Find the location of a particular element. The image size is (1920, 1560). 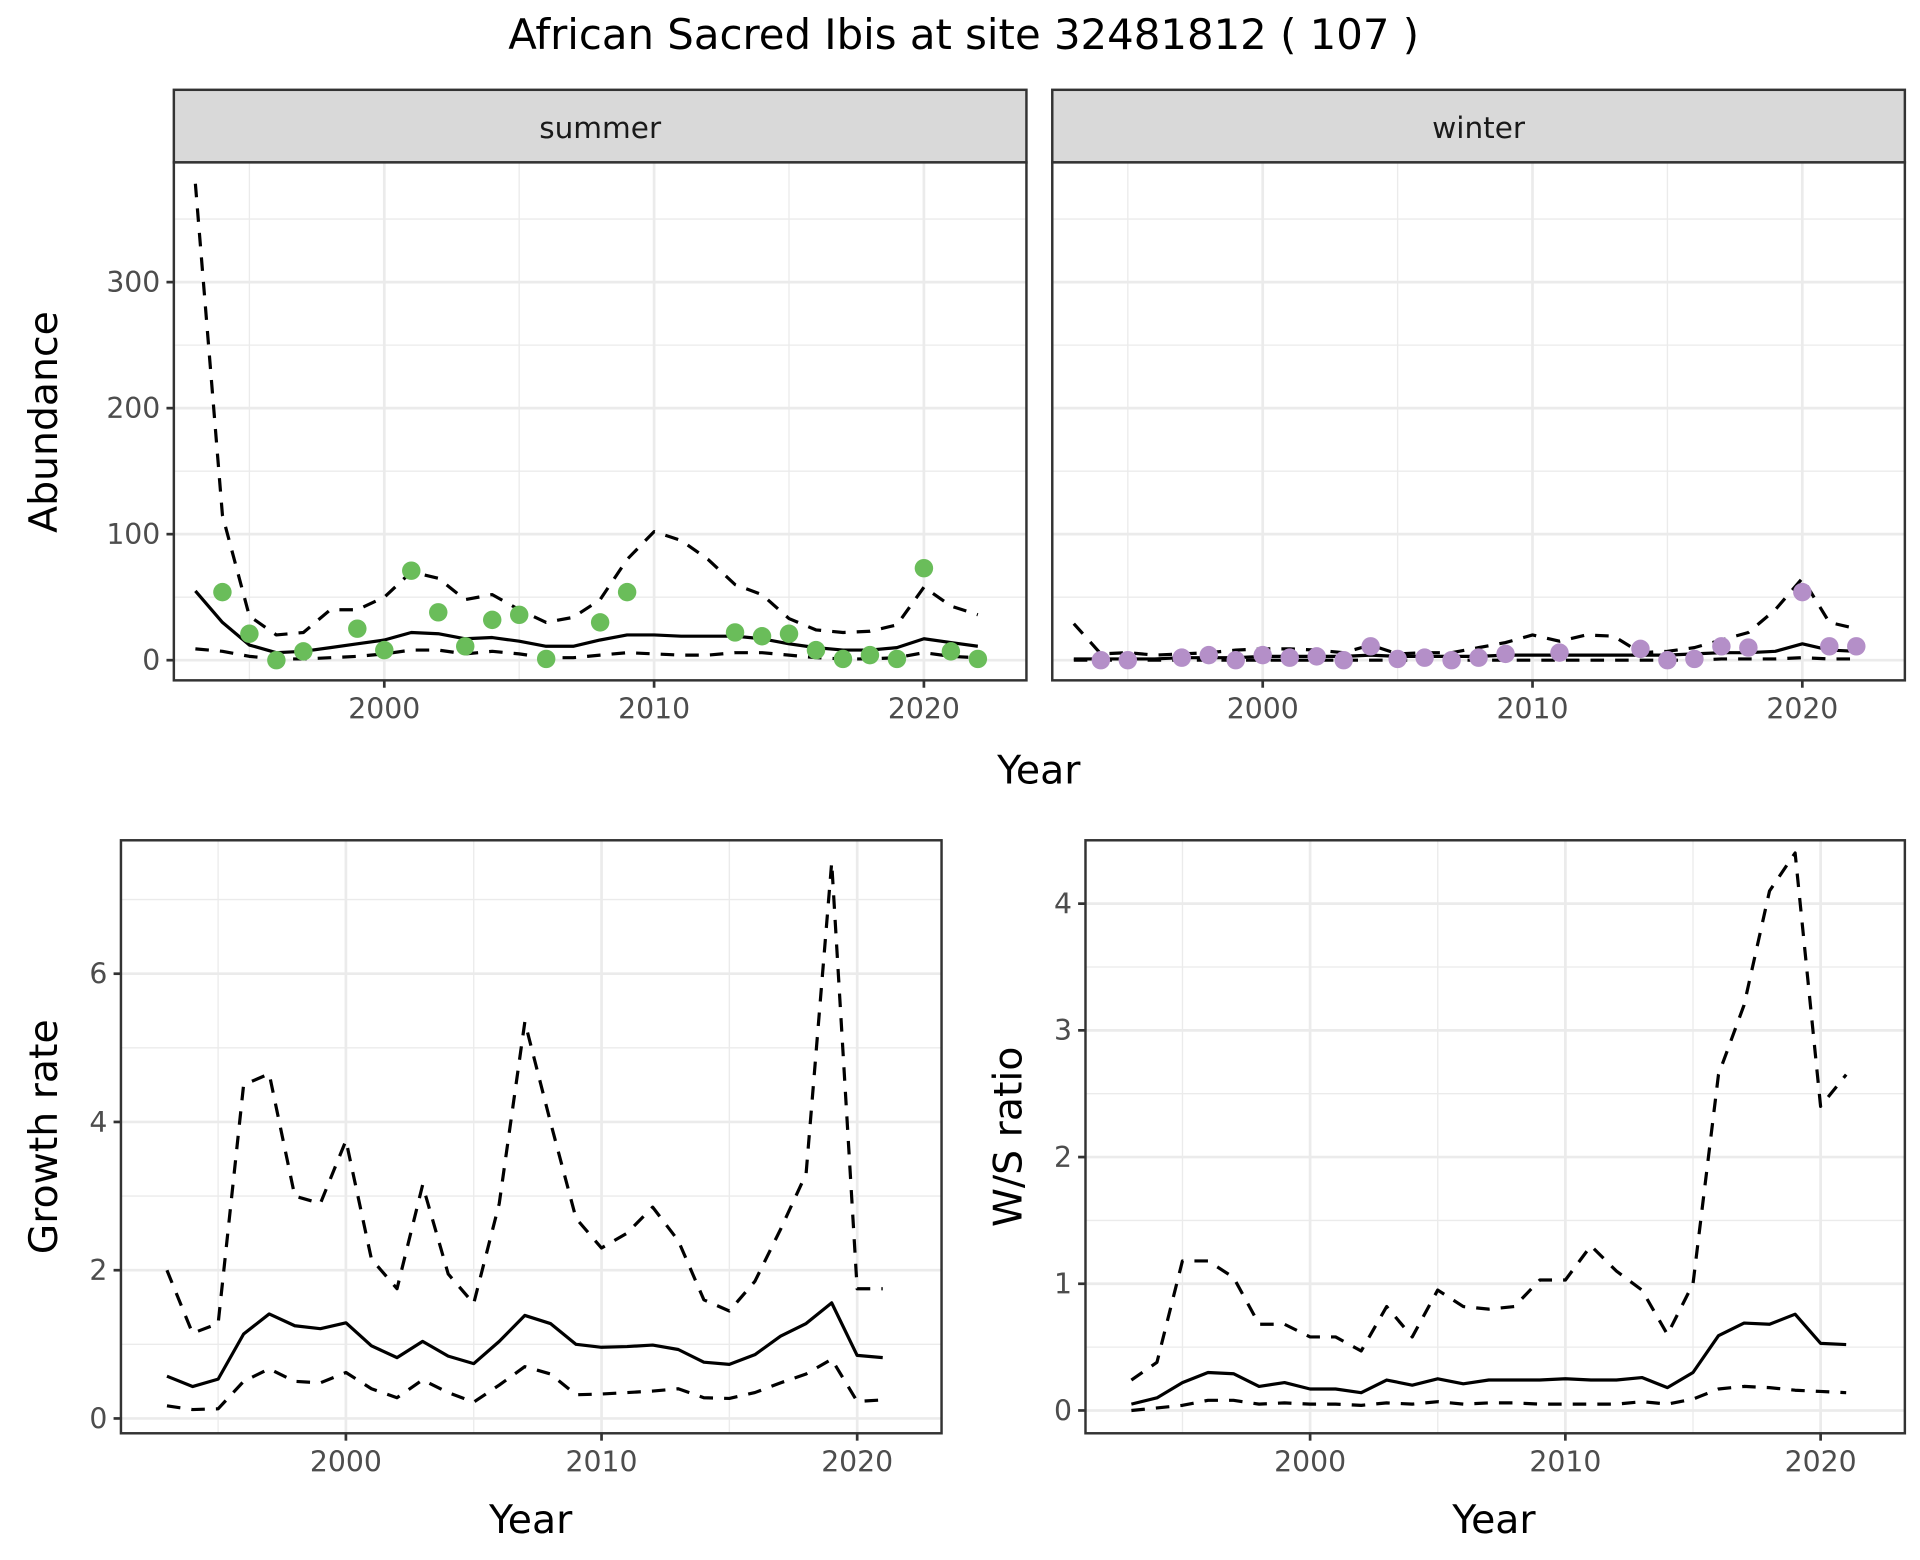

strip-summer is located at coordinates (600, 126).